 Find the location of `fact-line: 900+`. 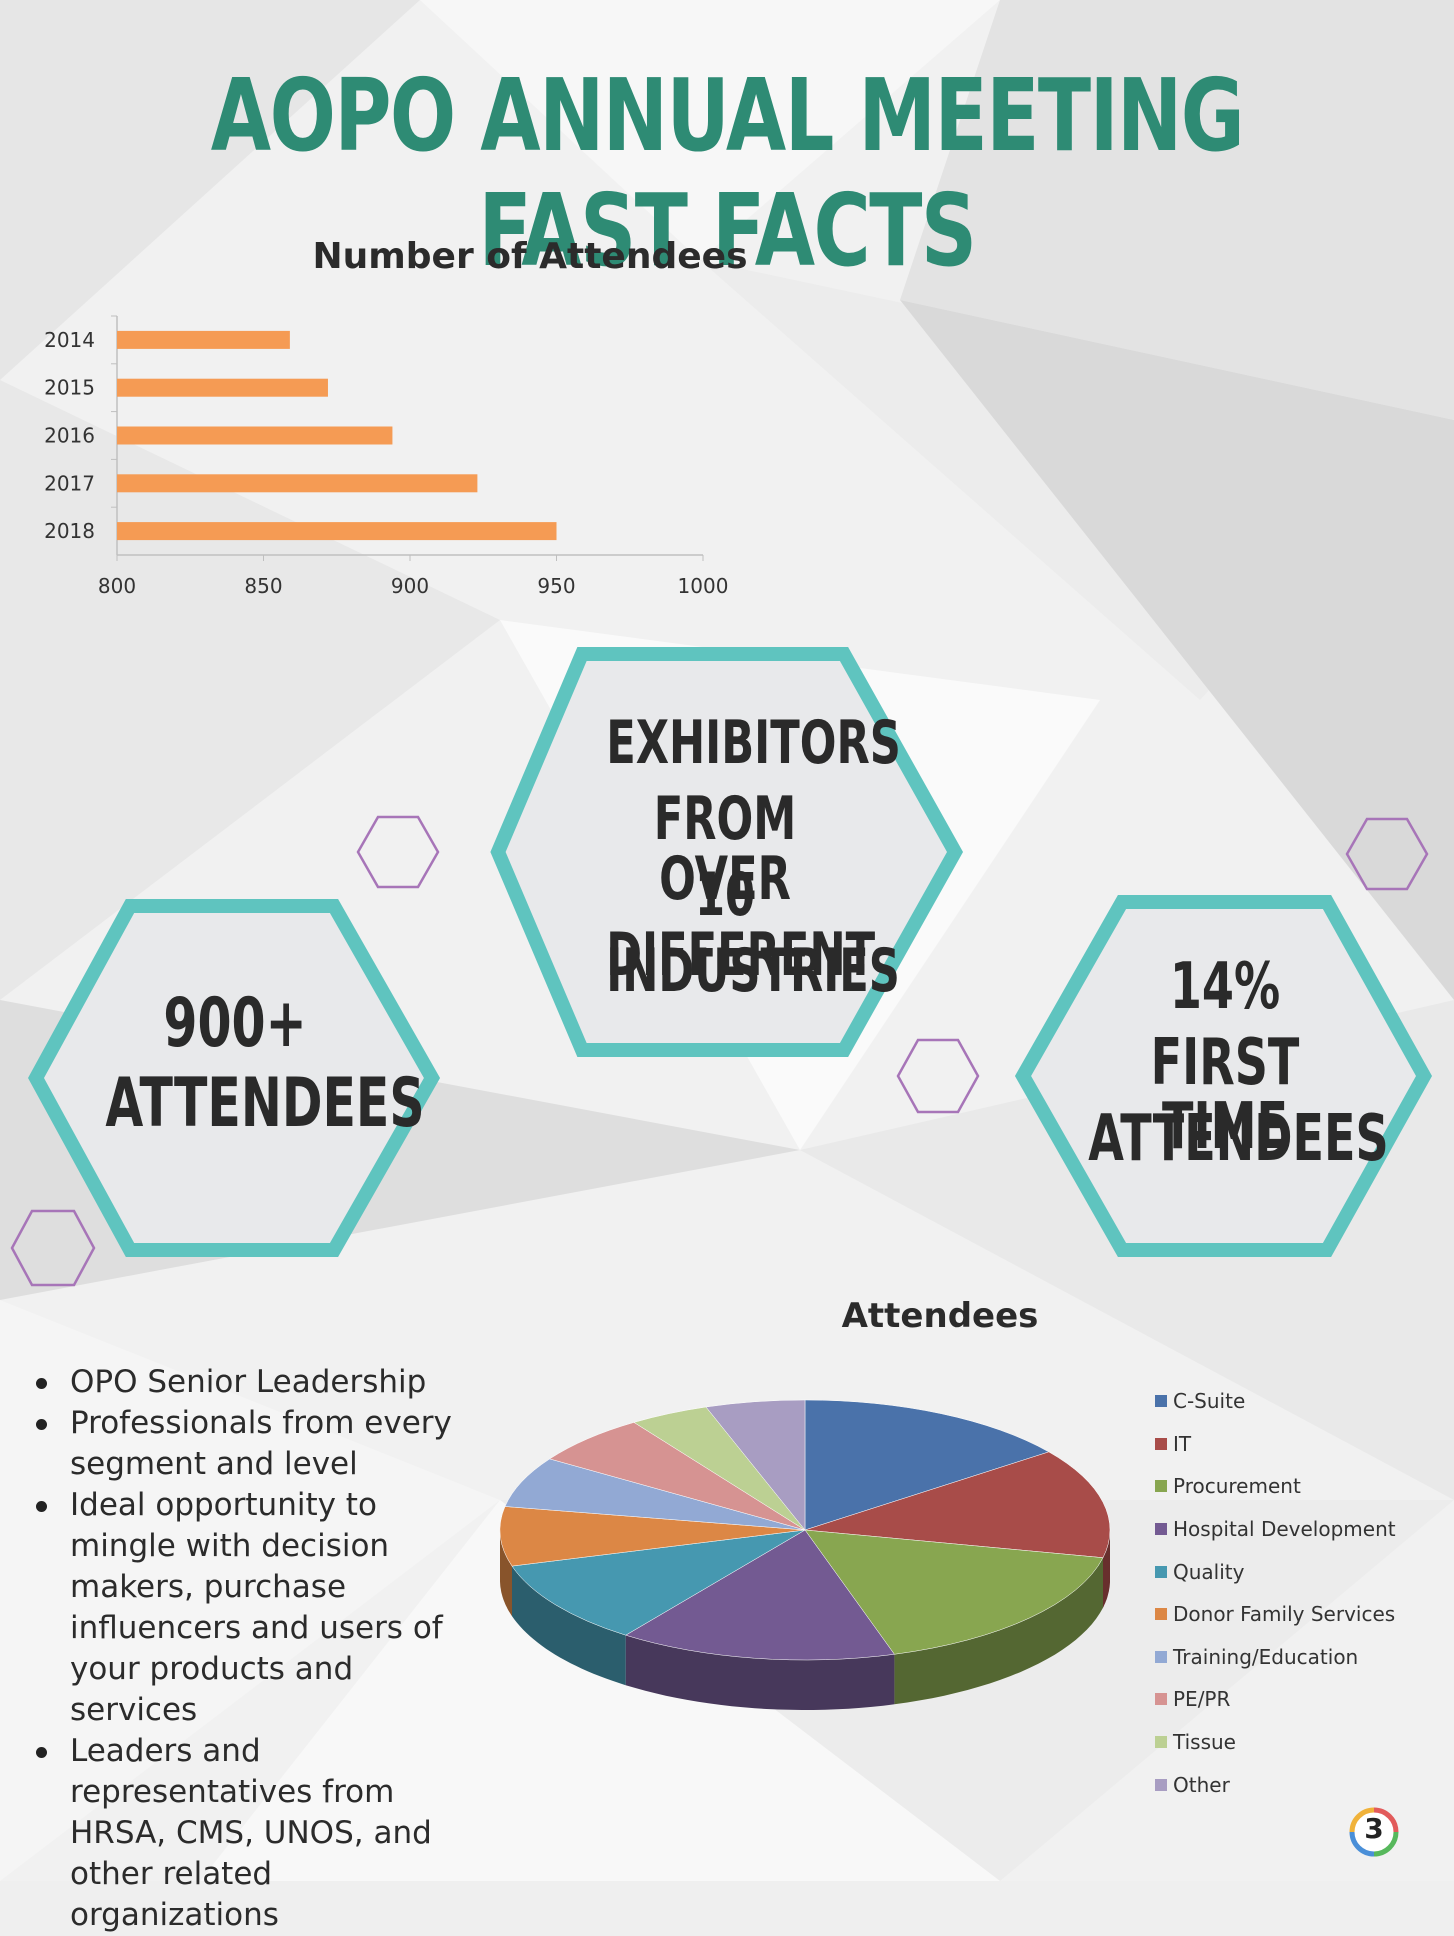

fact-line: 900+ is located at coordinates (235, 1023).